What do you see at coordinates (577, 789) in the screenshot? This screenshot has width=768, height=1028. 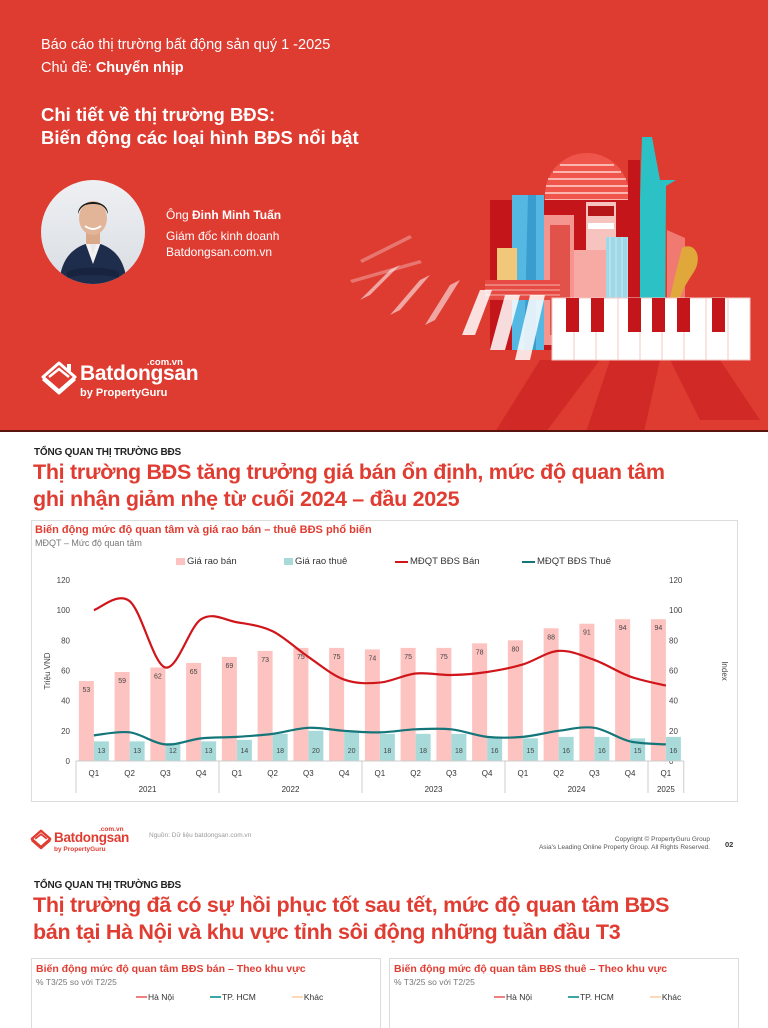 I see `year-group-label: 2024` at bounding box center [577, 789].